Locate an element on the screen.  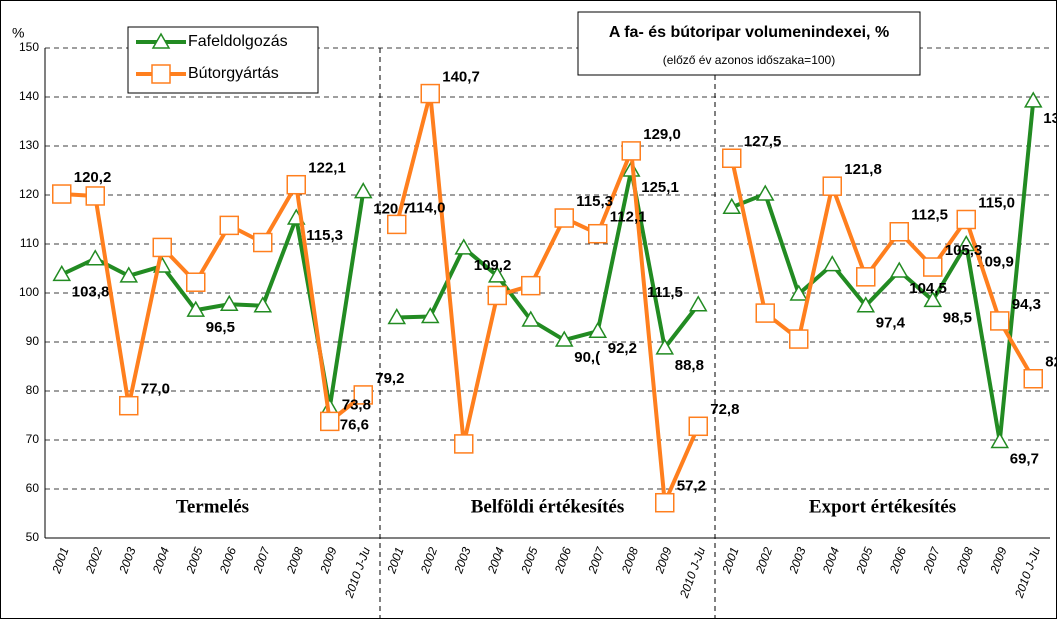
value-label: 109,9 is located at coordinates (995, 261).